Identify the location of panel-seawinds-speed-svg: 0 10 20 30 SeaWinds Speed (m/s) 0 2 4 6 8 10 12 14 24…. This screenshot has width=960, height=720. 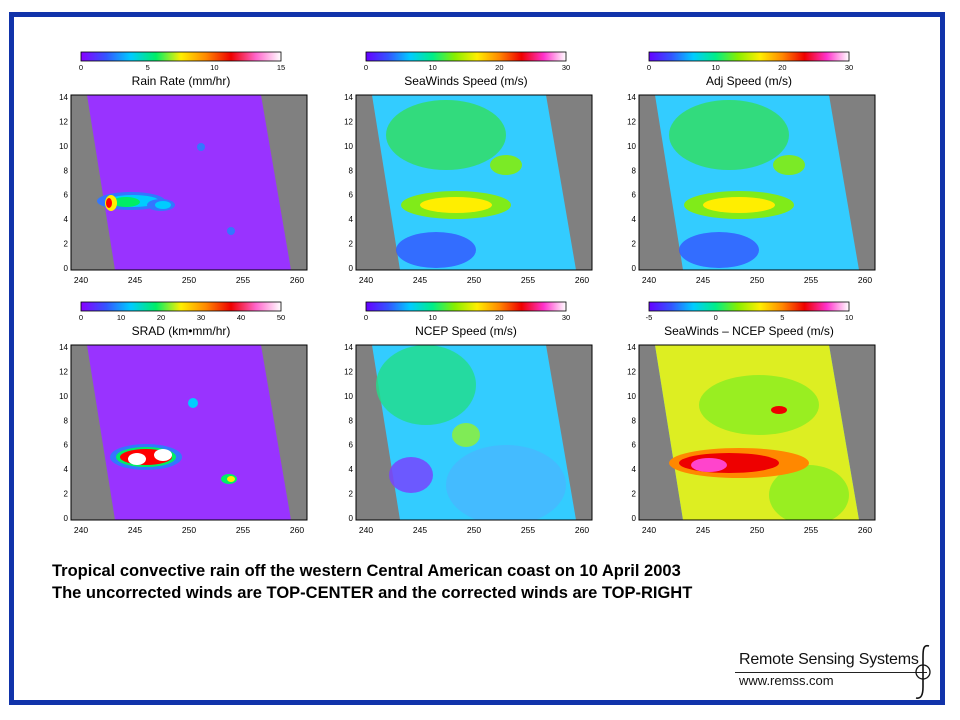
(468, 168).